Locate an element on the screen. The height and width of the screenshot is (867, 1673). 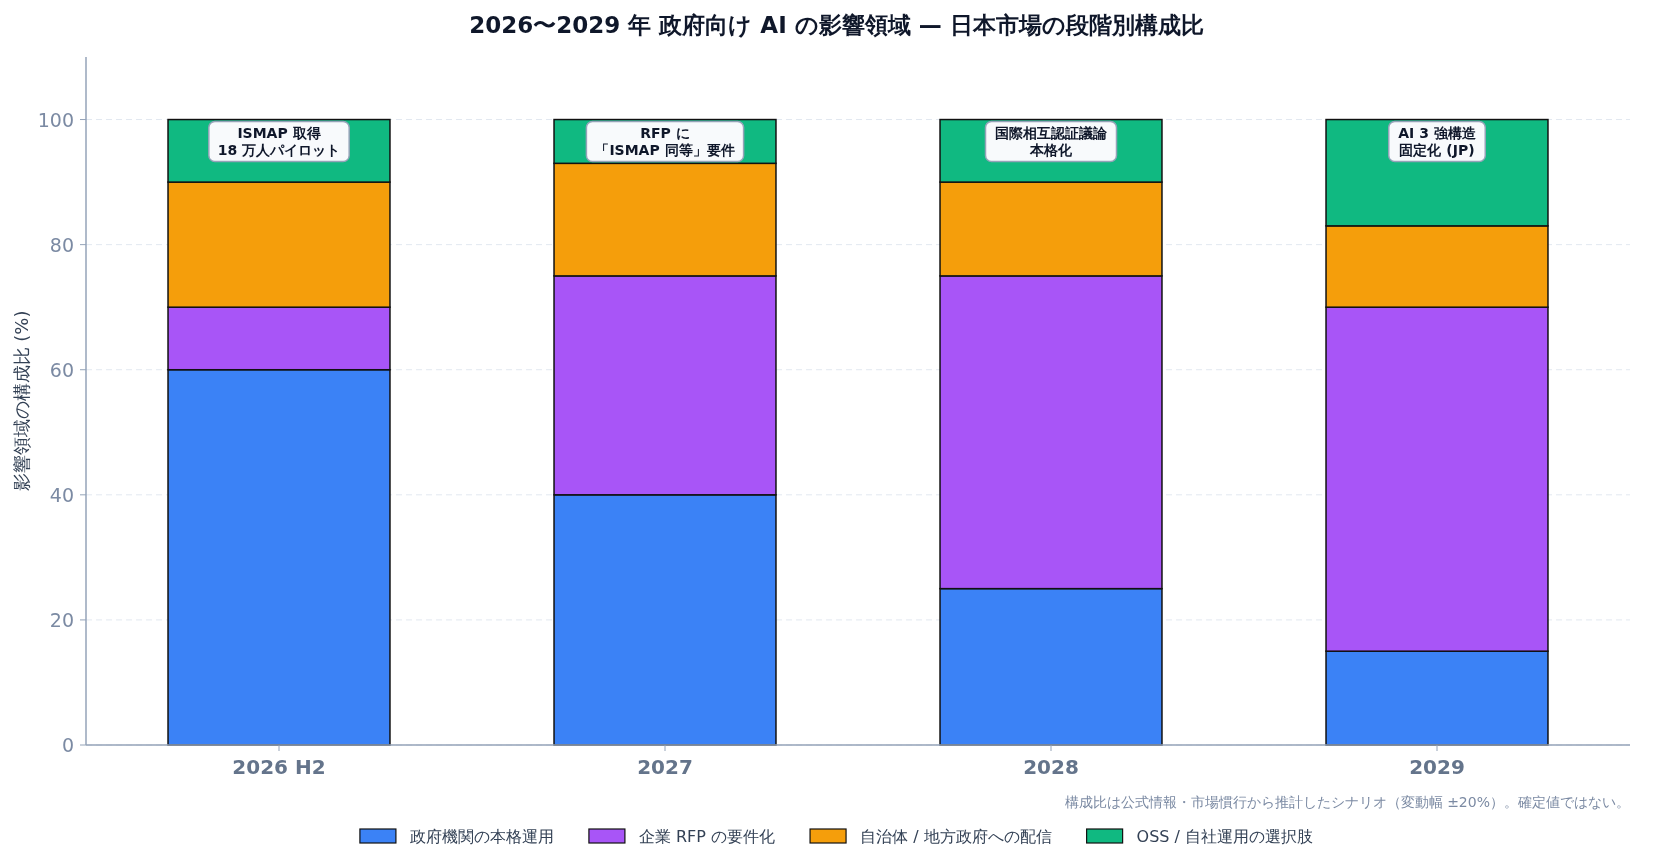
x-tick-label: 2027 is located at coordinates (665, 767).